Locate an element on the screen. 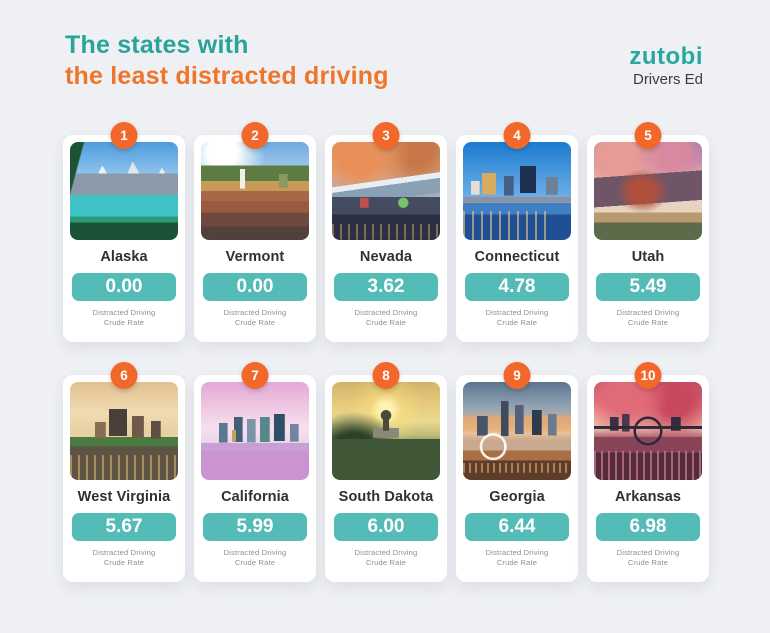 This screenshot has height=633, width=770. brand-logo-wordmark: zutobi is located at coordinates (666, 56).